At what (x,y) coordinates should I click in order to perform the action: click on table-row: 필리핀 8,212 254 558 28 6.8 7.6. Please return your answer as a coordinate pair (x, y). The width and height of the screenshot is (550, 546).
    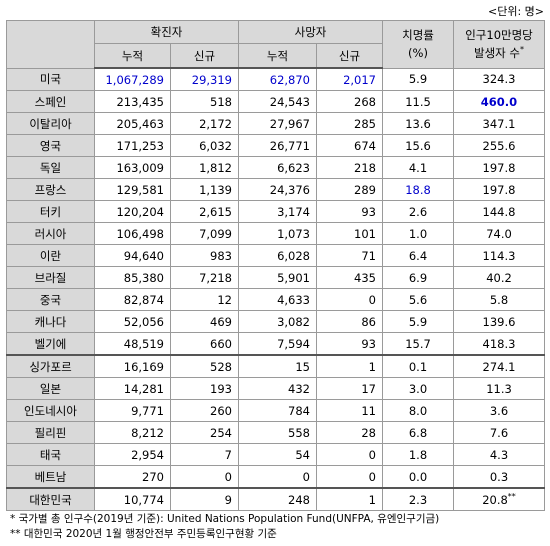
    Looking at the image, I should click on (275, 432).